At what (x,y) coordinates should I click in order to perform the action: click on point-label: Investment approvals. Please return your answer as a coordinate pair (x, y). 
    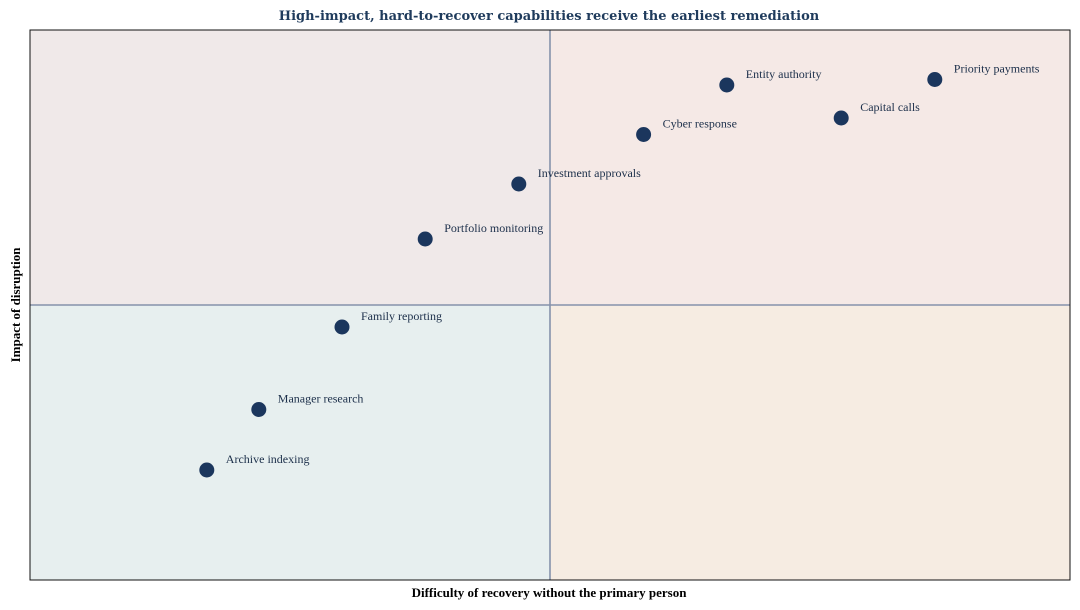
    Looking at the image, I should click on (589, 173).